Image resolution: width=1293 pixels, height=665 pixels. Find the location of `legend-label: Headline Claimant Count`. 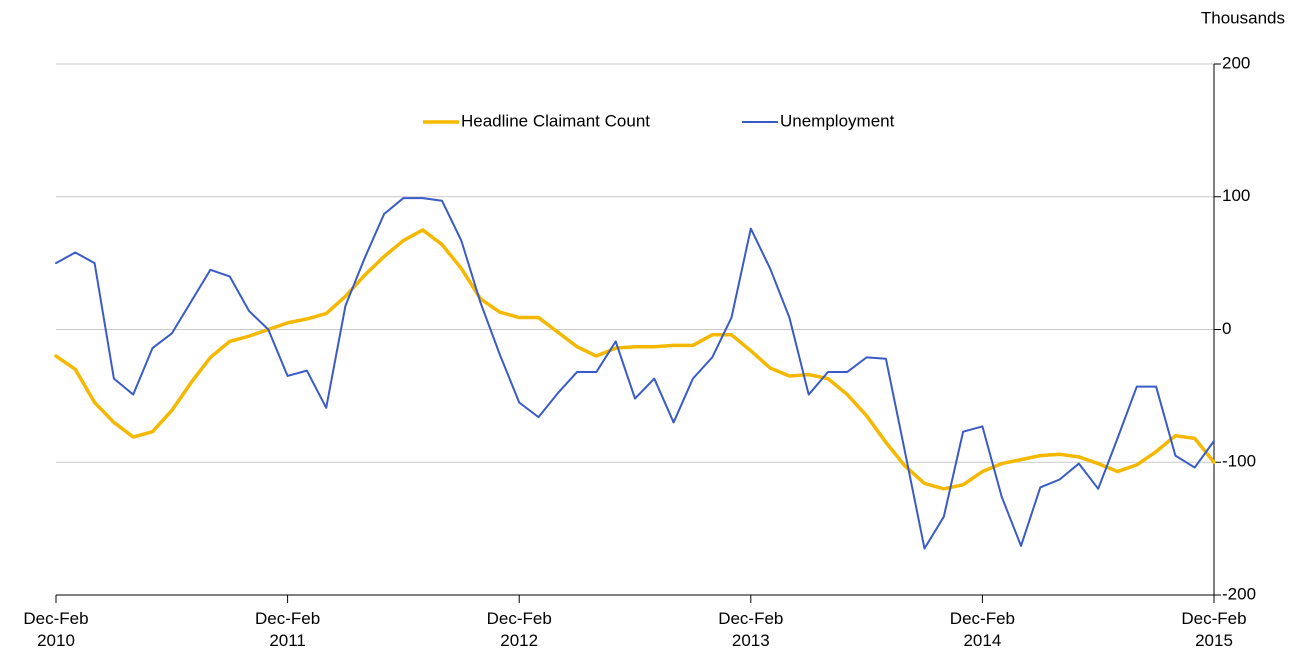

legend-label: Headline Claimant Count is located at coordinates (555, 120).